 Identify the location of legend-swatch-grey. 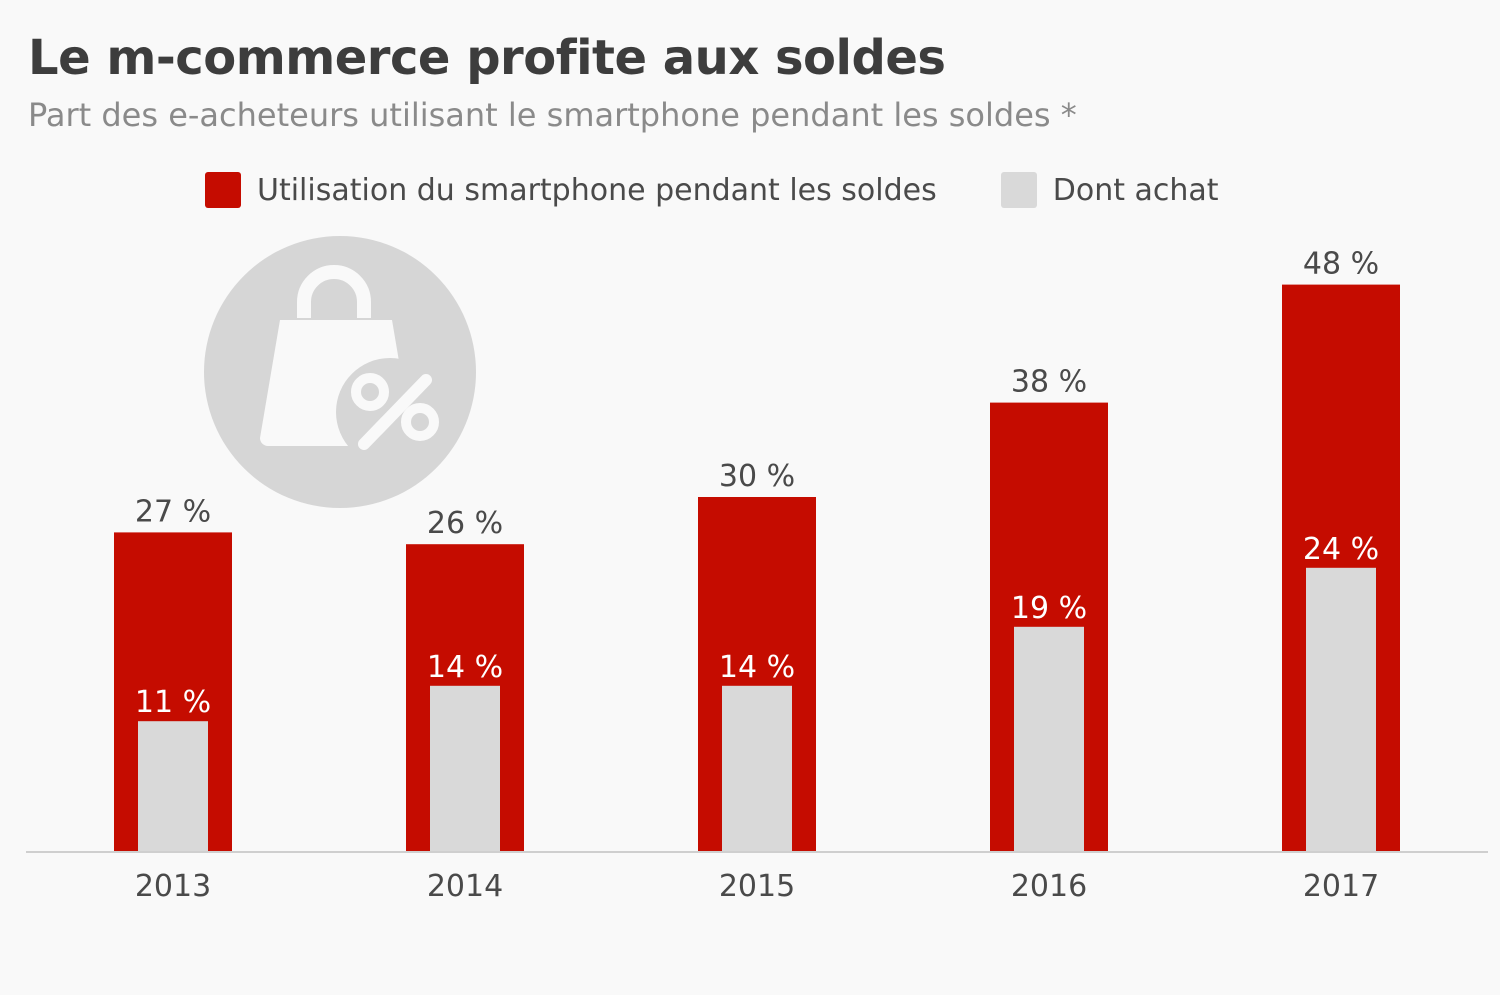
(1018, 190).